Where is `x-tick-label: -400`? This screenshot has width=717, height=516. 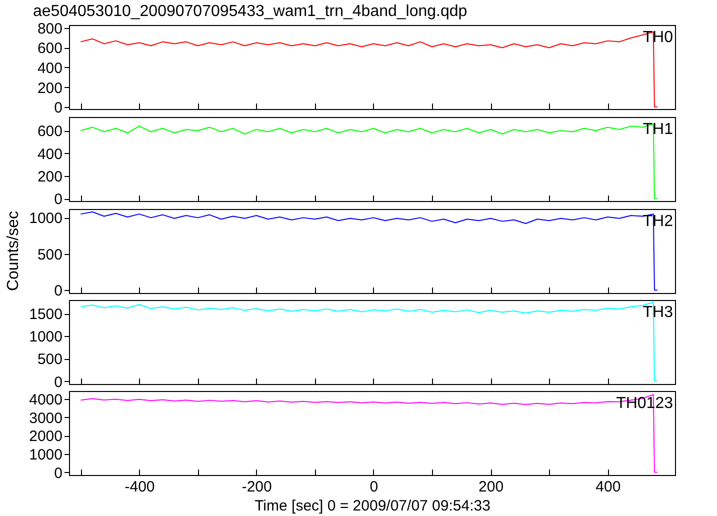
x-tick-label: -400 is located at coordinates (139, 487).